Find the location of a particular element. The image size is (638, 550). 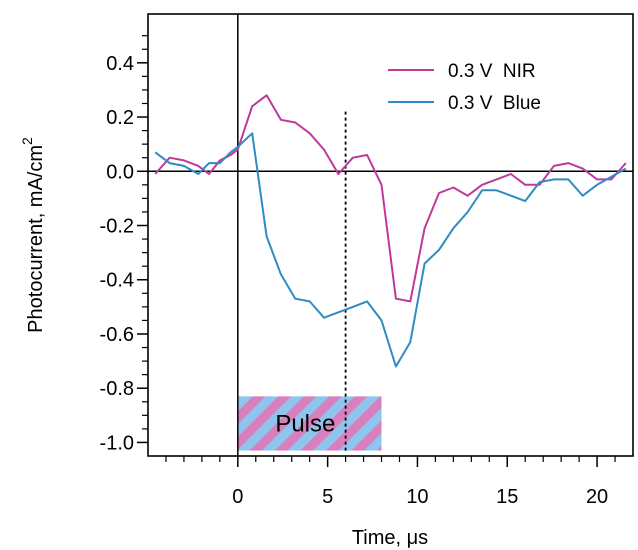

y-tick-label: -1.0 is located at coordinates (117, 443).